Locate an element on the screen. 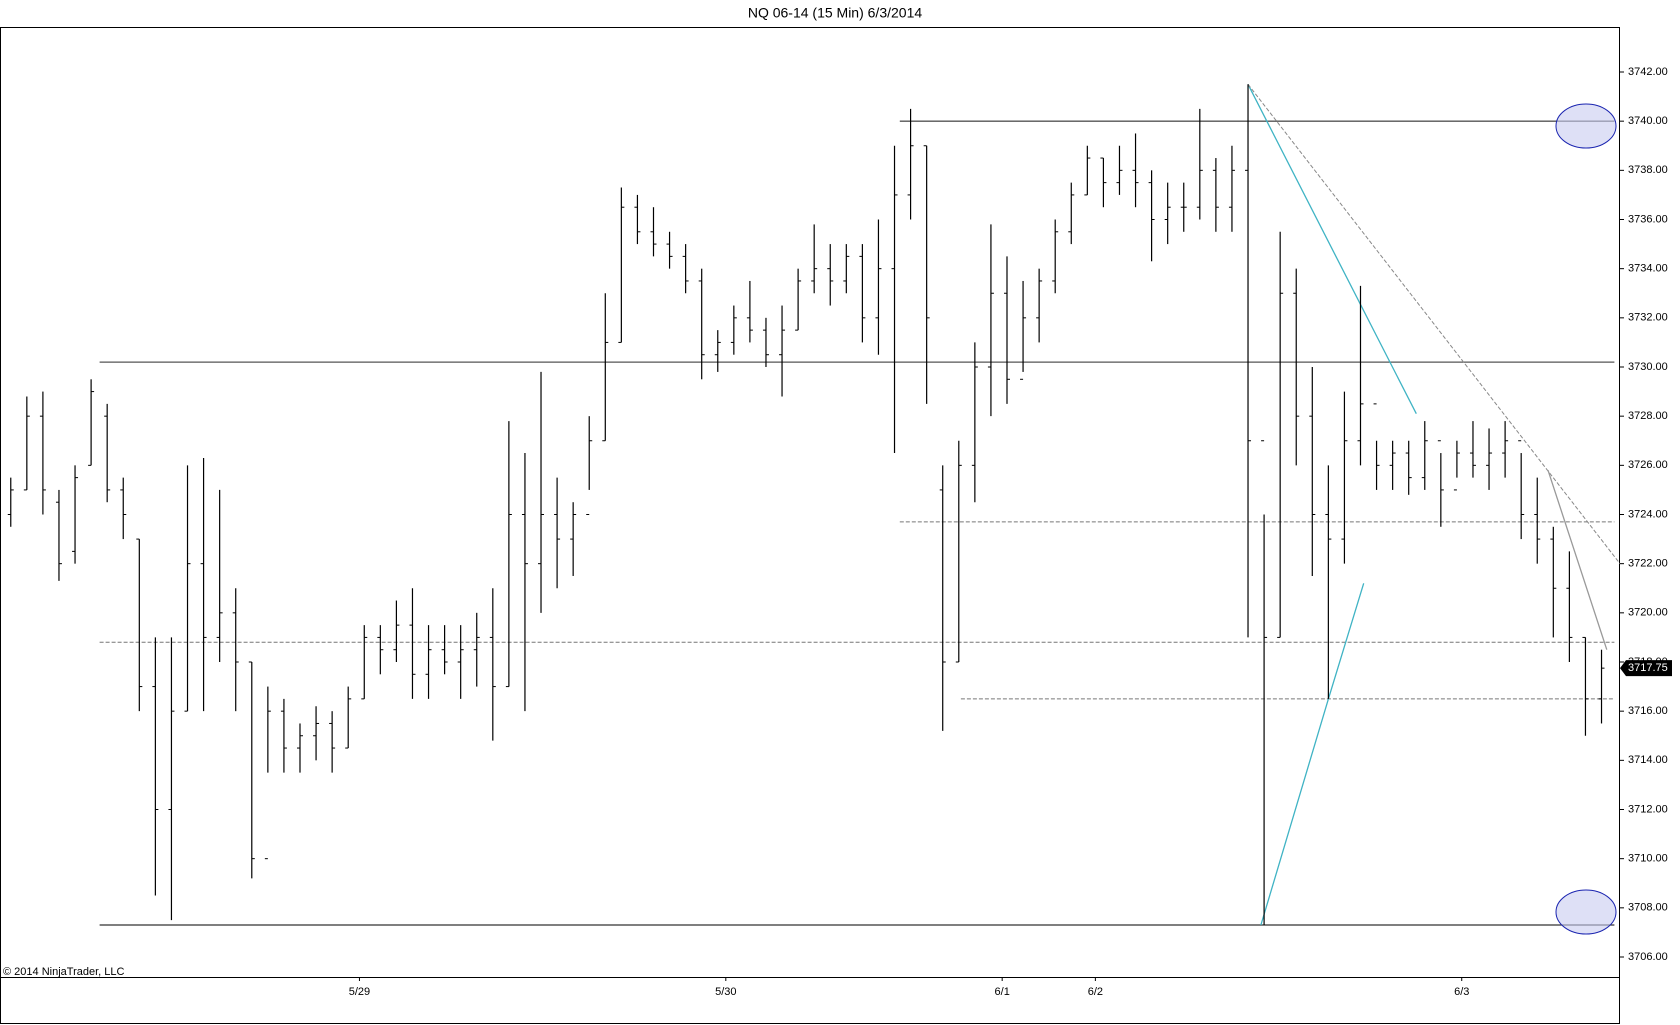  last-price-label: 3717.75 is located at coordinates (1648, 668).